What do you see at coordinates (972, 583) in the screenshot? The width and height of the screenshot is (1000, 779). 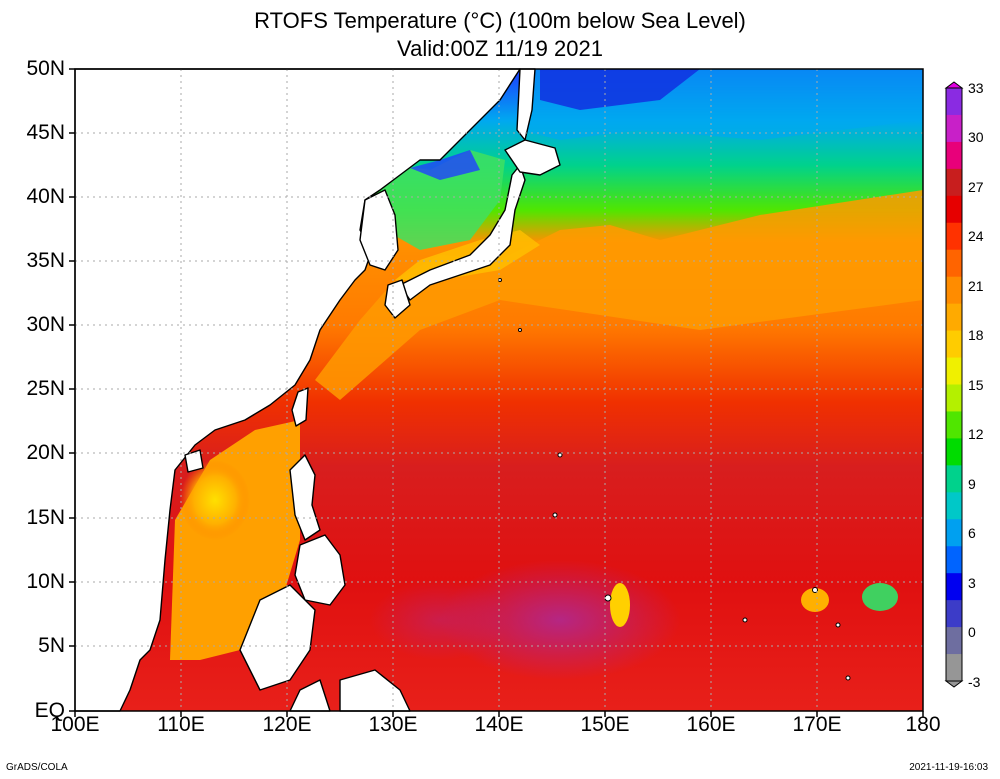 I see `colorbar-label-3: 3` at bounding box center [972, 583].